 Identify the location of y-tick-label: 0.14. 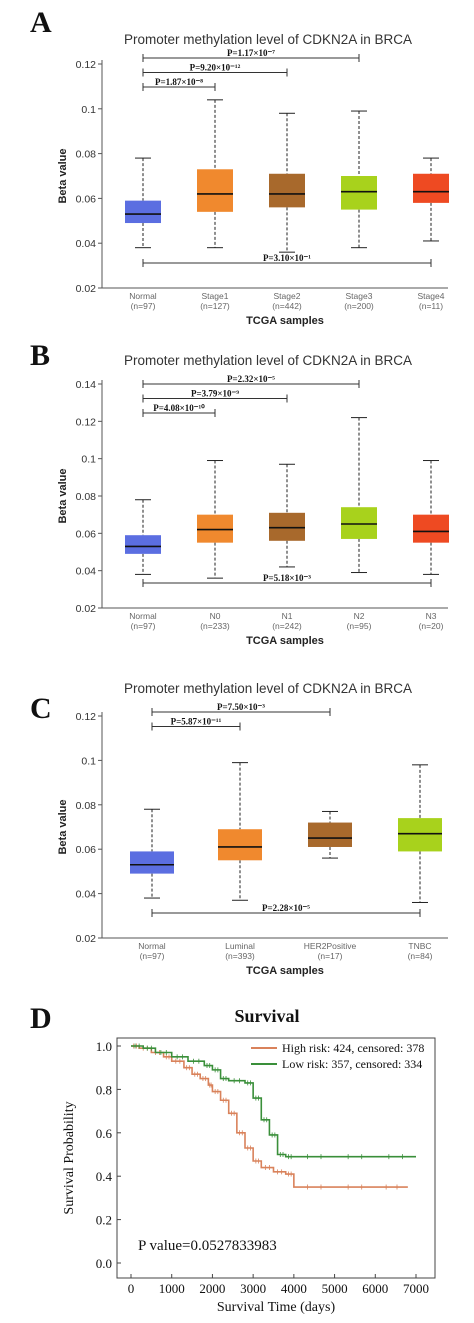
(86, 385).